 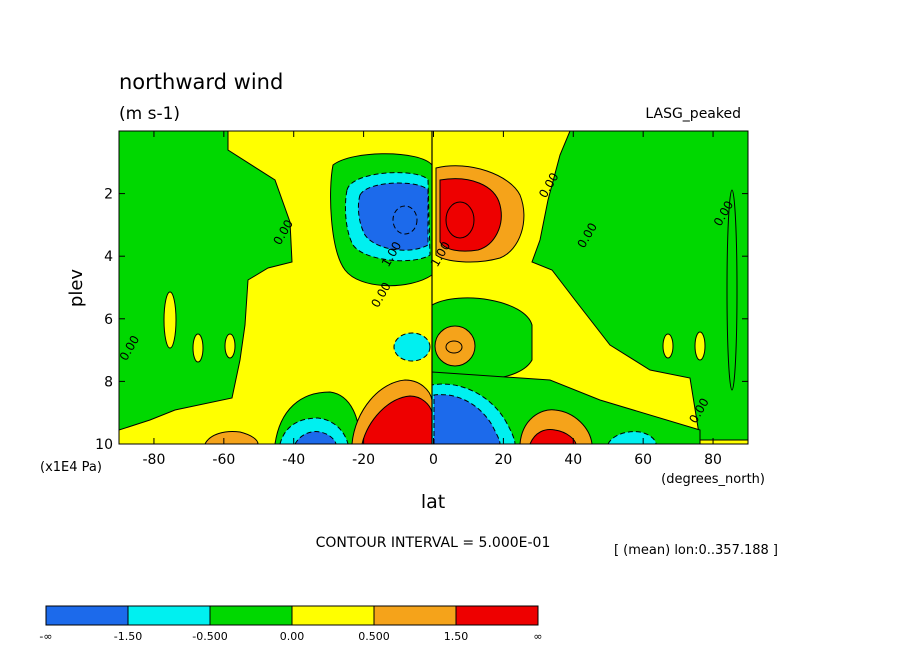 I want to click on y-axis-label: plev, so click(x=76, y=288).